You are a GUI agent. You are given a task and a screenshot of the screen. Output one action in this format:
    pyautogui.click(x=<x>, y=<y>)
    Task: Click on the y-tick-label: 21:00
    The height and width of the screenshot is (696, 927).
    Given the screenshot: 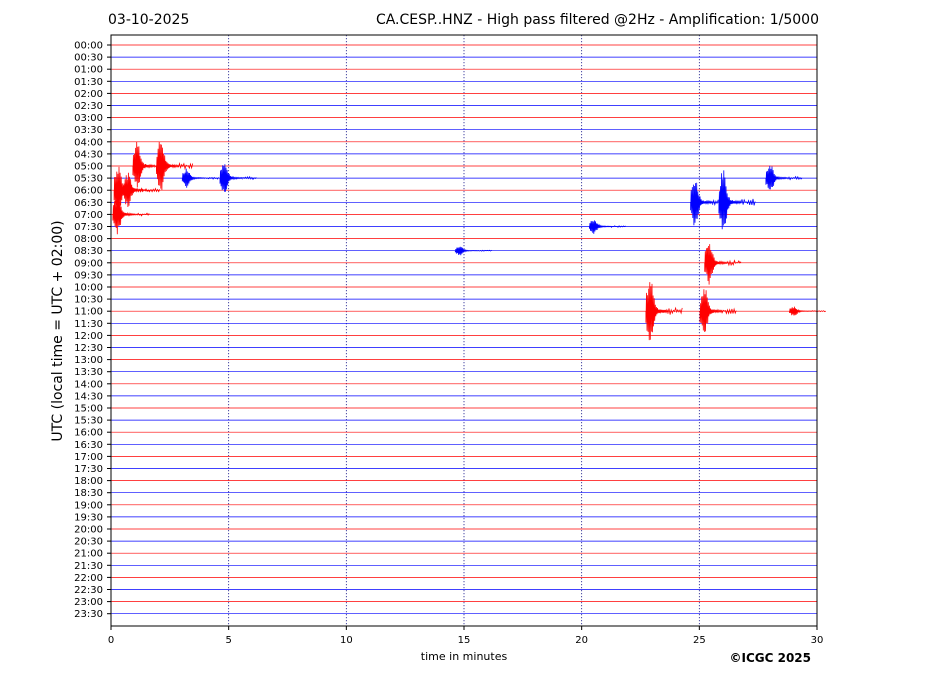 What is the action you would take?
    pyautogui.click(x=88, y=554)
    